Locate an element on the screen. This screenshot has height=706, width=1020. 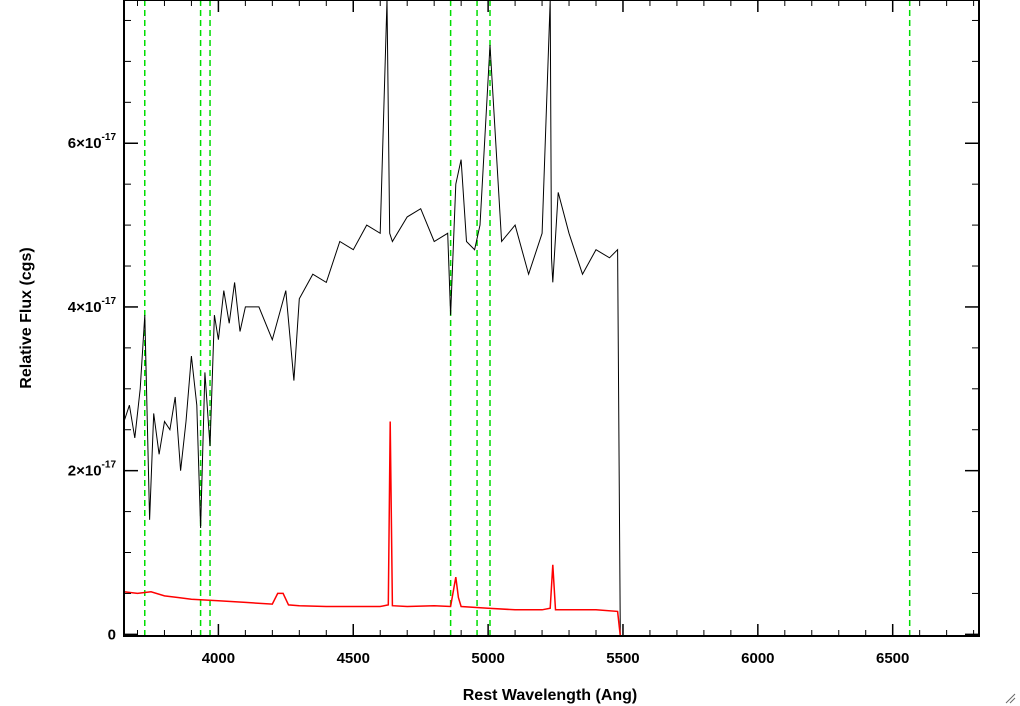
y-tick-label: 0 is located at coordinates (112, 634).